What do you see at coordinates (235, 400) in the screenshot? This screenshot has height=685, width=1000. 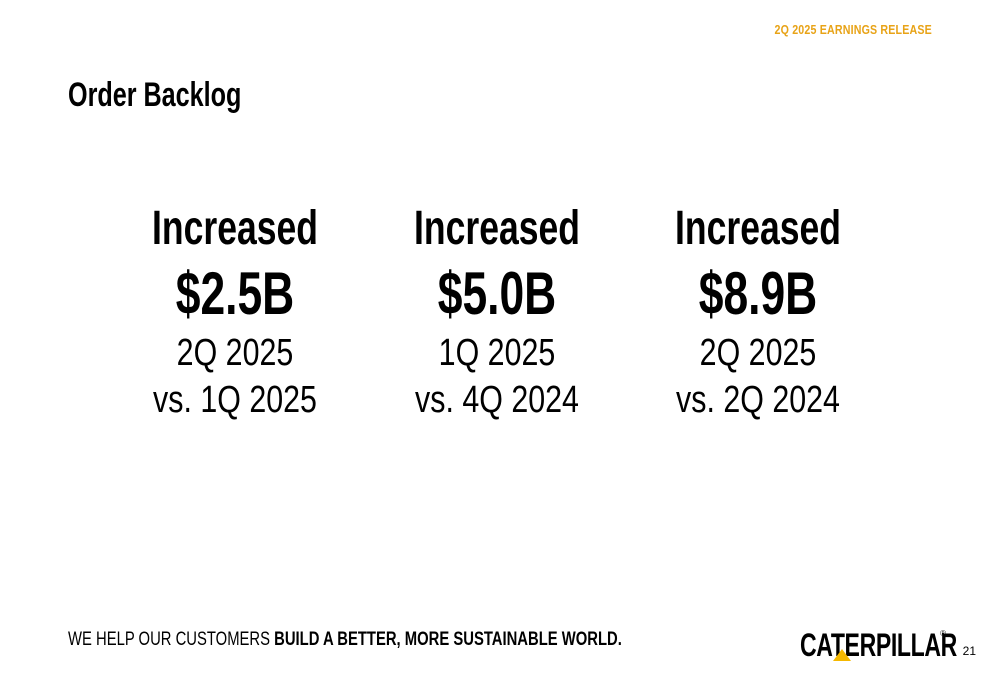 I see `stat-comparison: vs. 1Q 2025` at bounding box center [235, 400].